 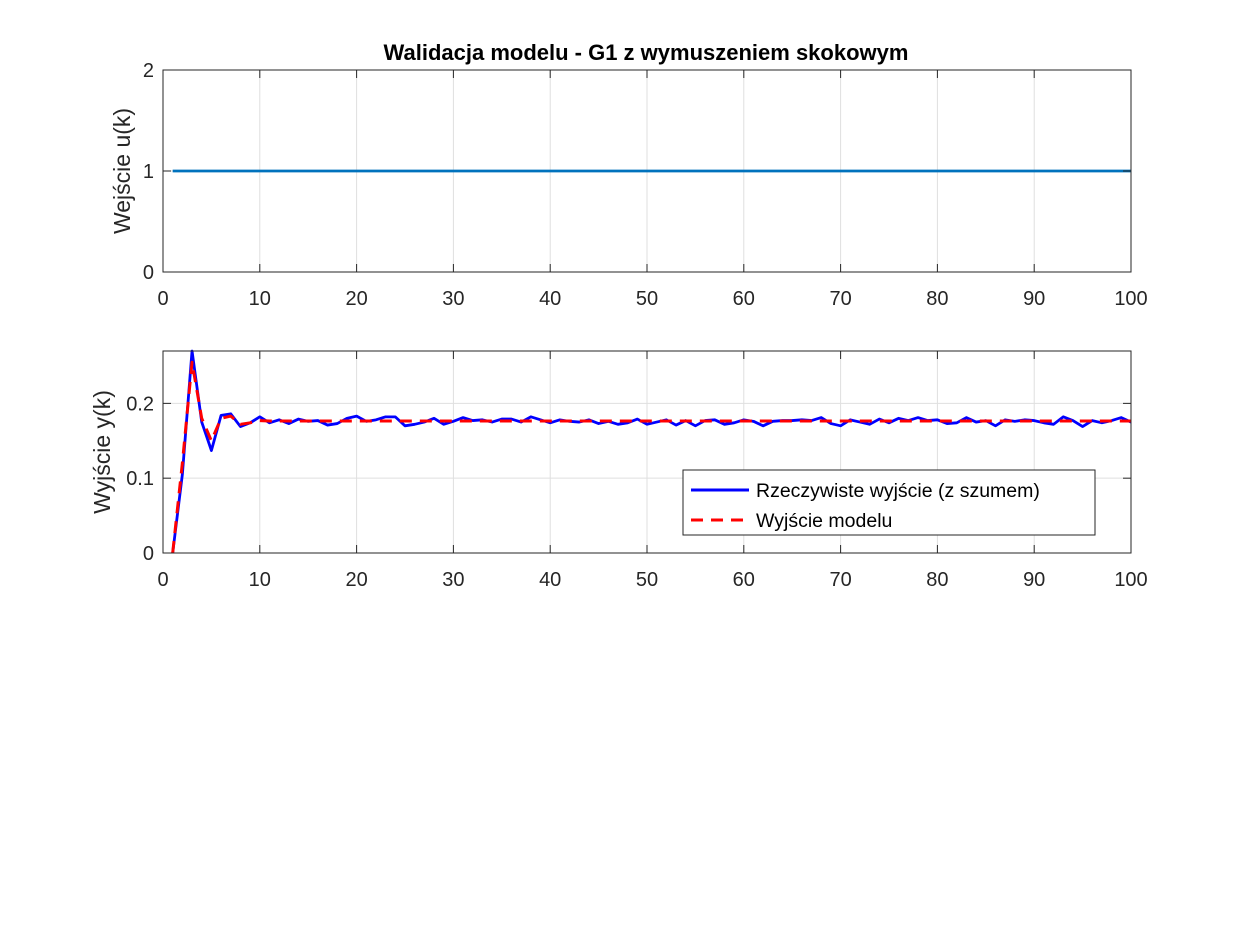 What do you see at coordinates (898, 491) in the screenshot?
I see `legend-label: Rzeczywiste wyjście (z szumem)` at bounding box center [898, 491].